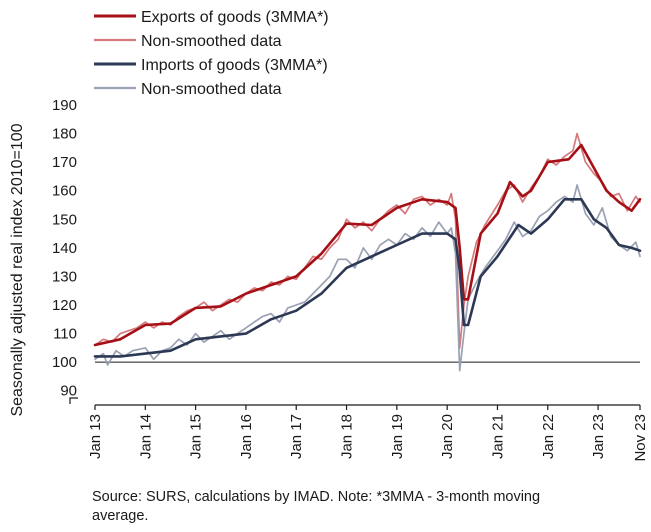  I want to click on x-tick-label: Jan 19, so click(397, 436).